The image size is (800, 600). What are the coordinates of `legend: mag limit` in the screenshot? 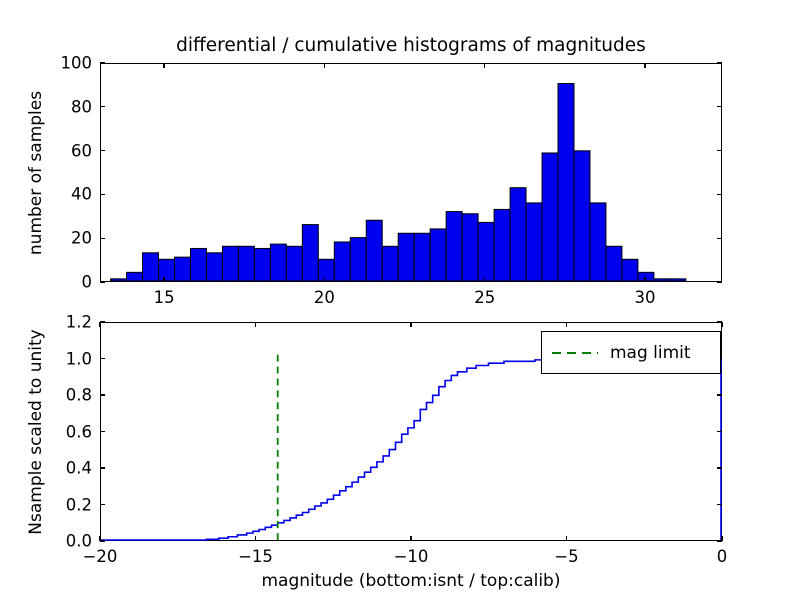 It's located at (631, 352).